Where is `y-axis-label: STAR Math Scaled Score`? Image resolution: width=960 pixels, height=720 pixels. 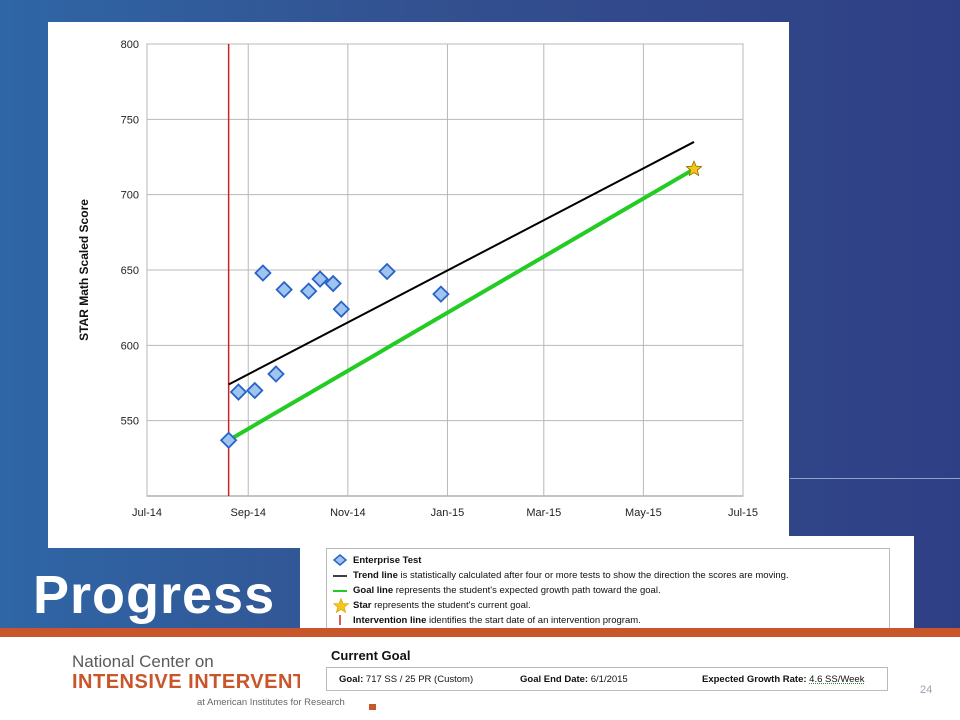 y-axis-label: STAR Math Scaled Score is located at coordinates (84, 270).